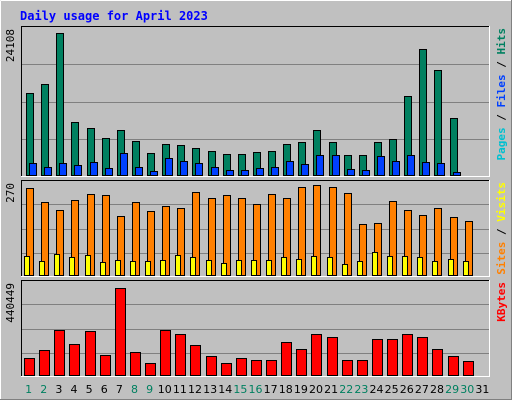 This screenshot has width=512, height=400. What do you see at coordinates (407, 389) in the screenshot?
I see `day-label-26: 26` at bounding box center [407, 389].